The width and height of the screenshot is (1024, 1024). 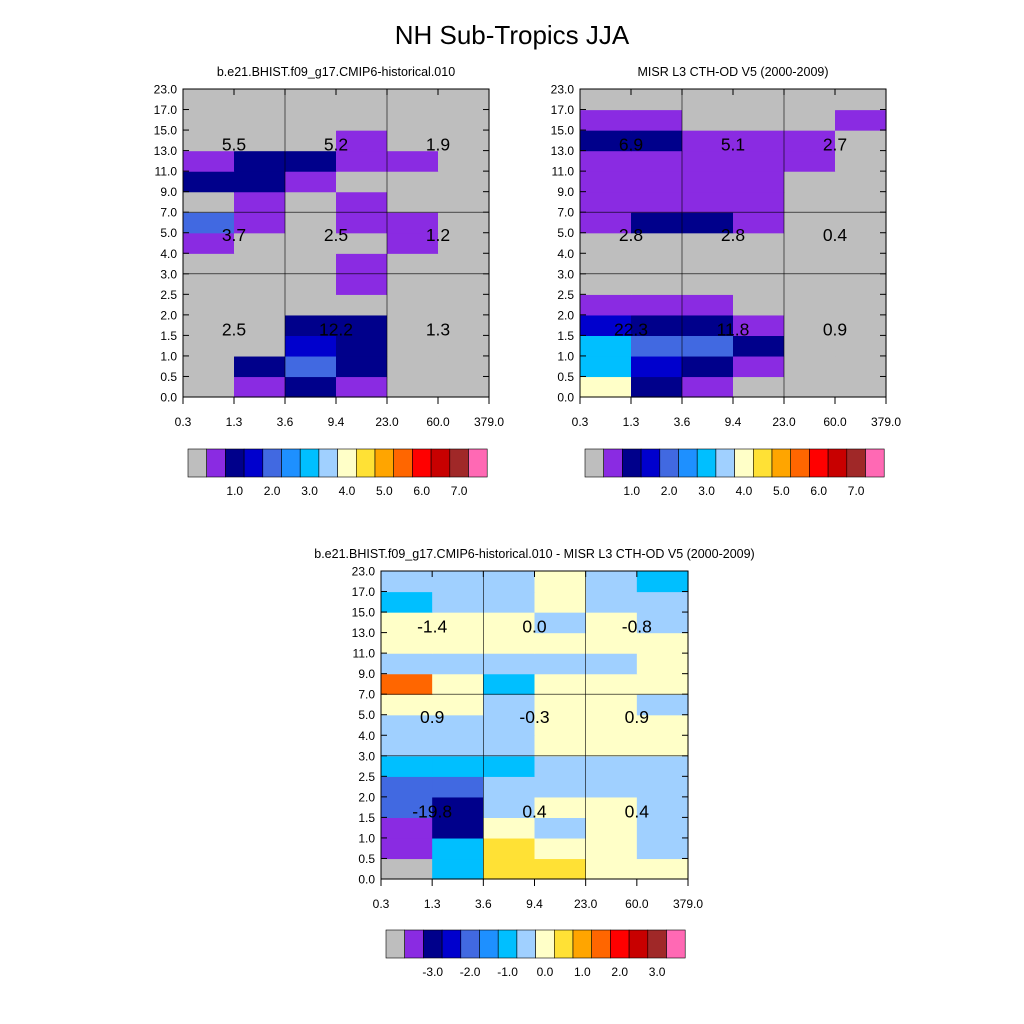 I want to click on box-value-label: 0.9, so click(x=835, y=329).